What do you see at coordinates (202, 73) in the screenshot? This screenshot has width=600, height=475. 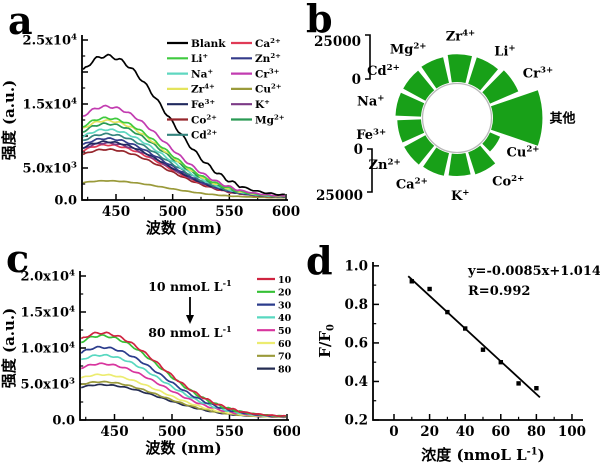 I see `legend-label-Na: Na+` at bounding box center [202, 73].